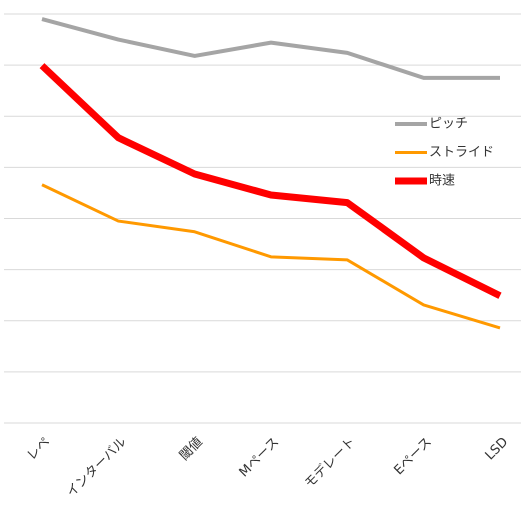 This screenshot has width=521, height=514. Describe the element at coordinates (329, 462) in the screenshot. I see `x-tick-label: モデレート` at that location.